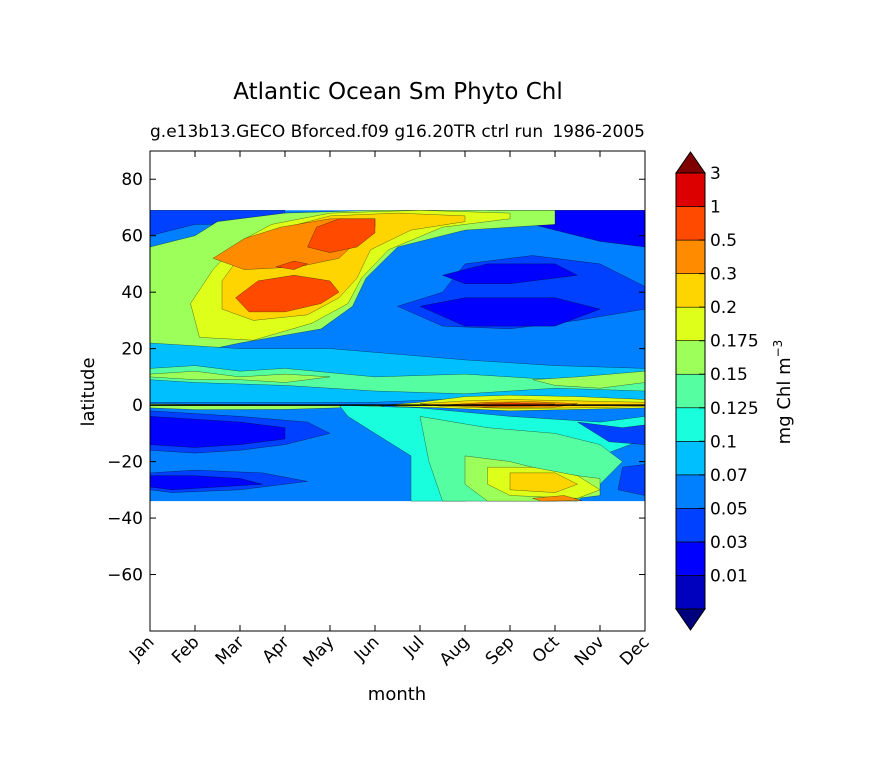  What do you see at coordinates (230, 650) in the screenshot?
I see `x-tick-label: Mar` at bounding box center [230, 650].